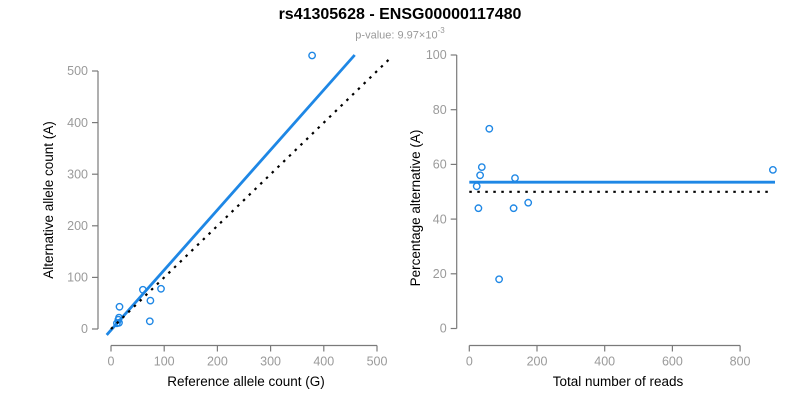  I want to click on y-axis-title: Percentage alternative (A), so click(415, 208).